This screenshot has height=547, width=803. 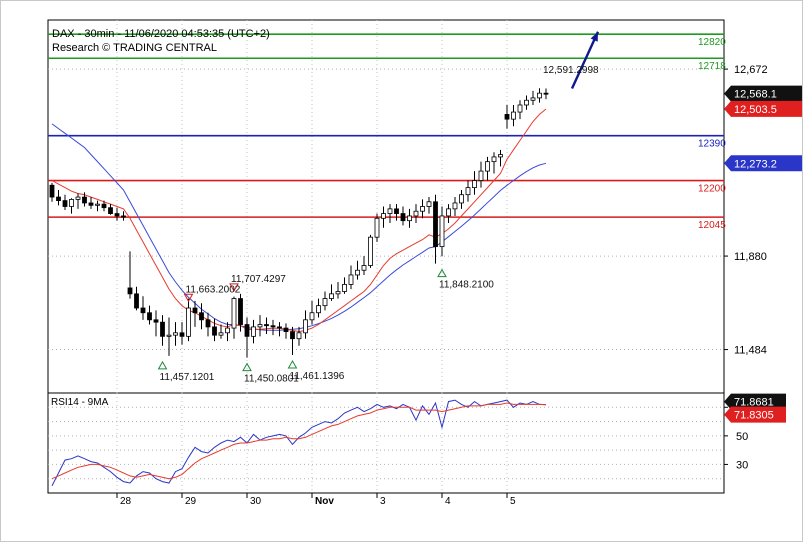 What do you see at coordinates (712, 66) in the screenshot?
I see `level-label-resistance-1: 12718` at bounding box center [712, 66].